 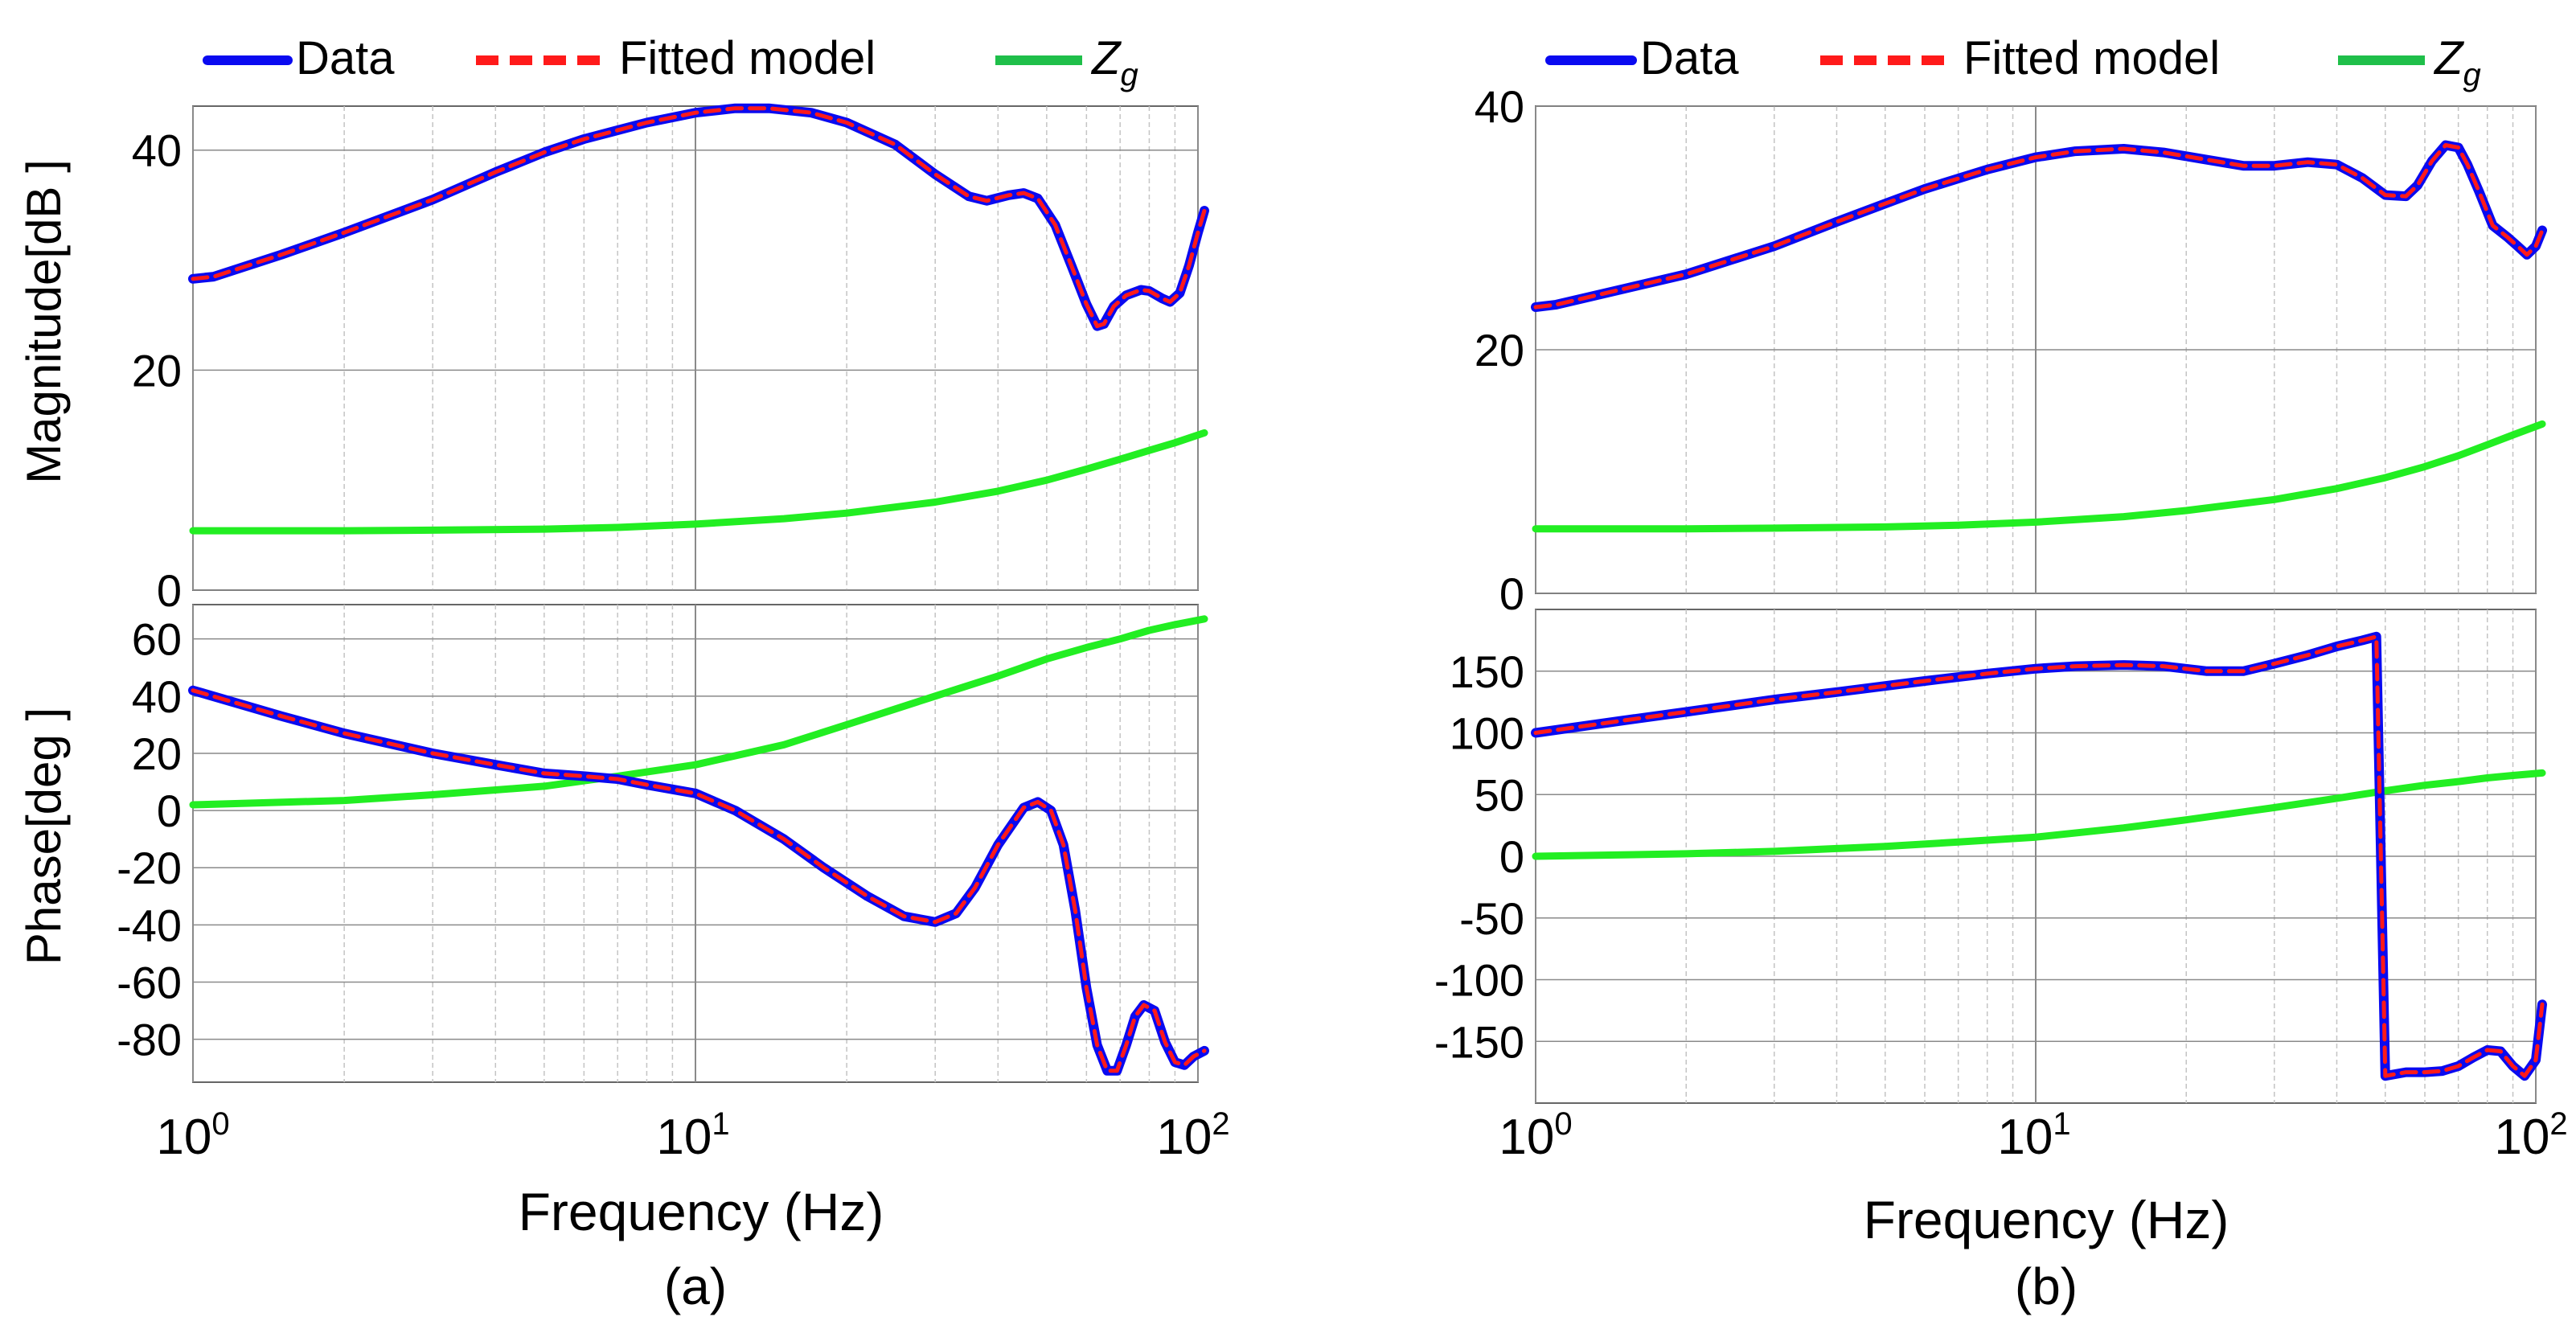 I want to click on ytick-label: -100, so click(x=1479, y=980).